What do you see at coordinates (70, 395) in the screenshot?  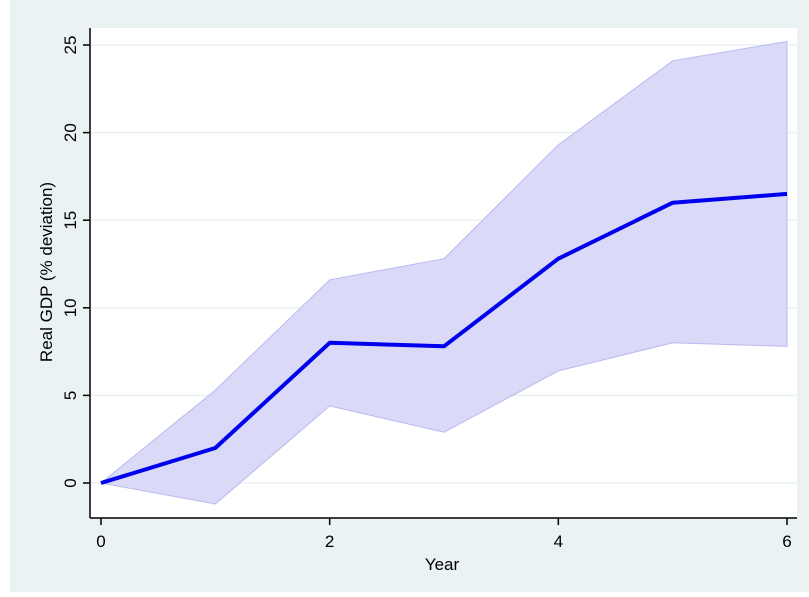 I see `y-tick-label: 5` at bounding box center [70, 395].